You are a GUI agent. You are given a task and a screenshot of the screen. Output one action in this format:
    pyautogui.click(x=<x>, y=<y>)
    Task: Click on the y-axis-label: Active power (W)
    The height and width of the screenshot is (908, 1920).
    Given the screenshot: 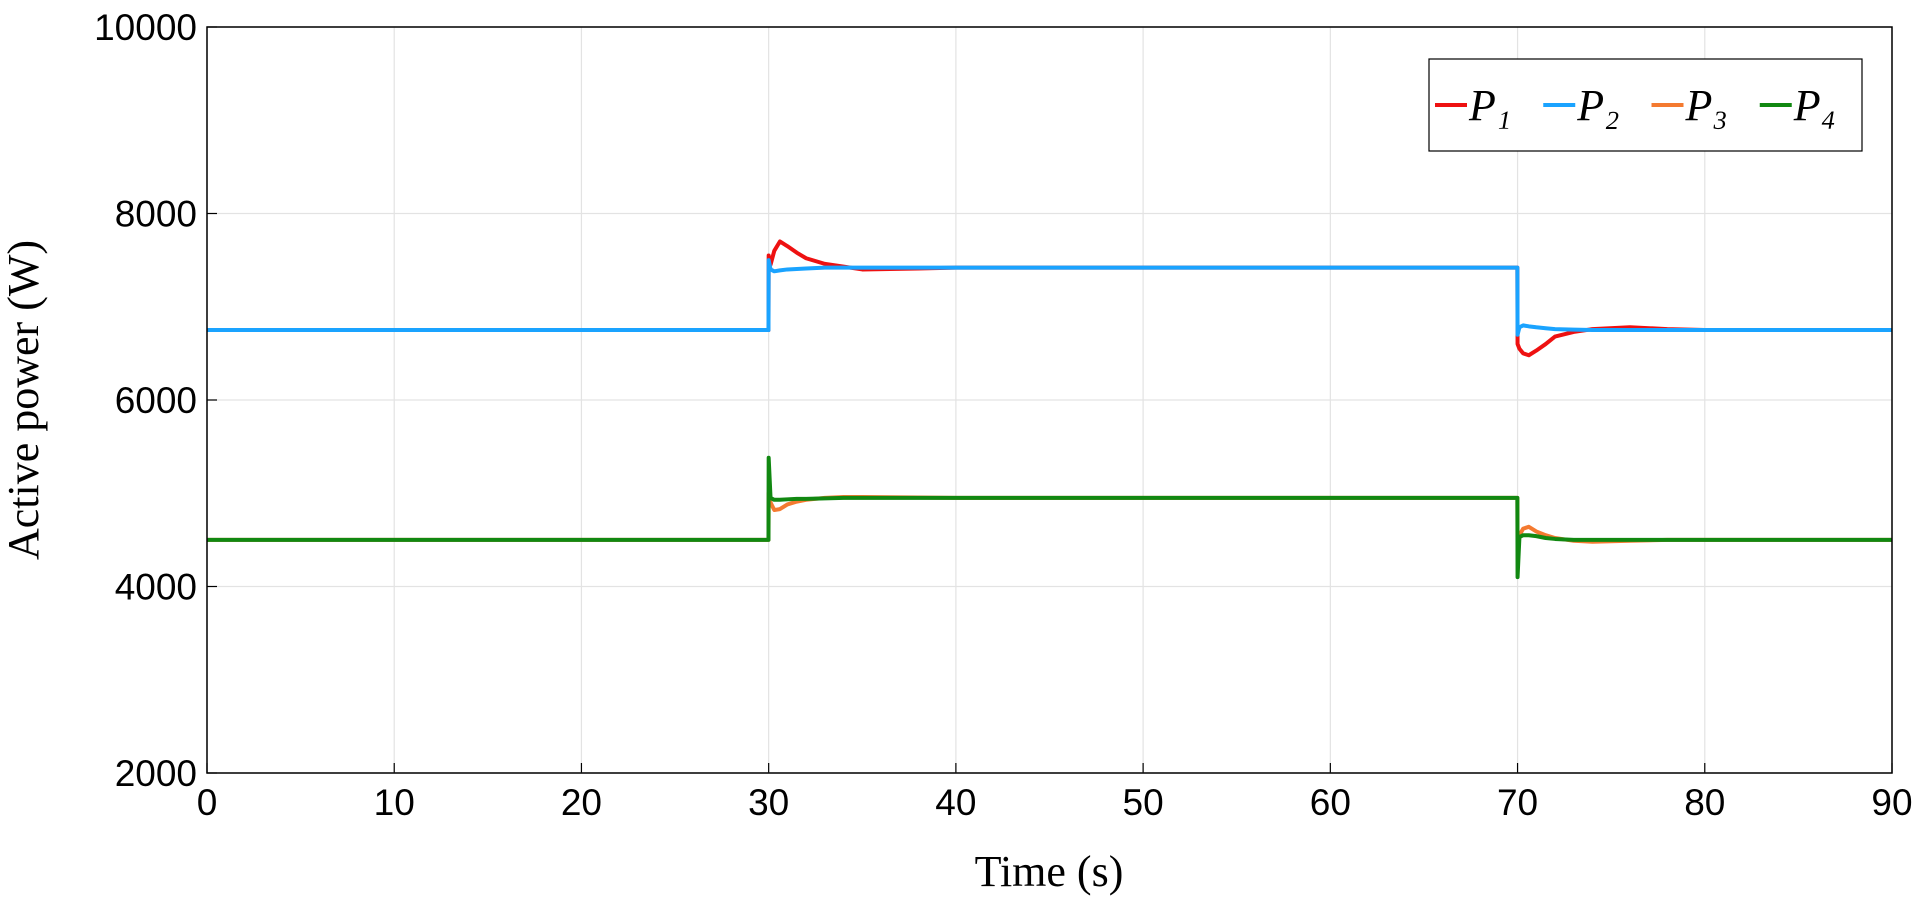 What is the action you would take?
    pyautogui.click(x=24, y=400)
    